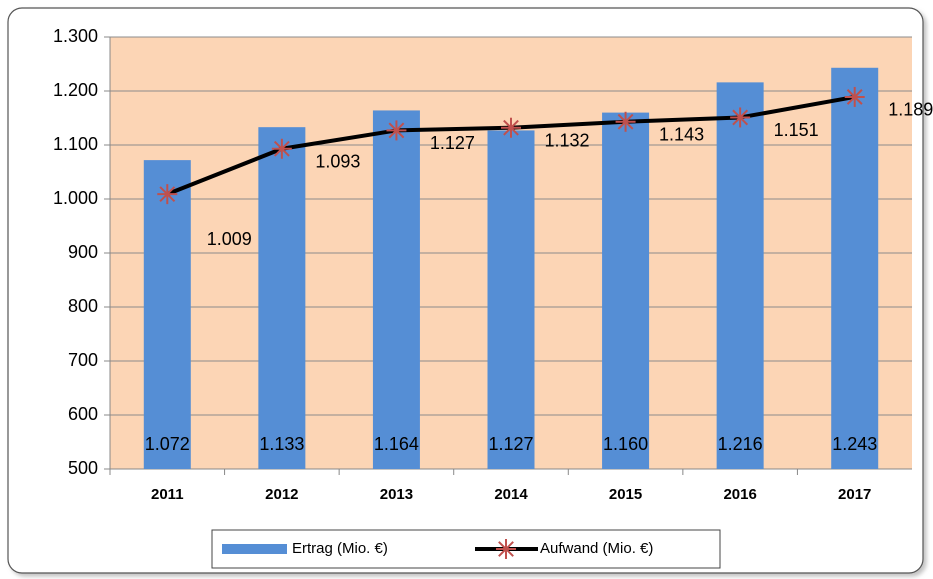  I want to click on bar-value-label: 1.216, so click(740, 444).